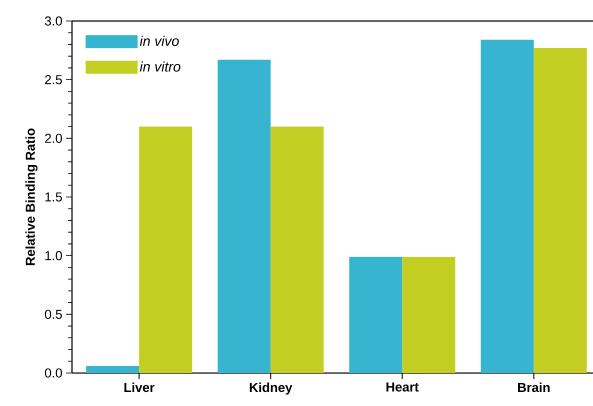  I want to click on legend-label: in vitro, so click(160, 66).